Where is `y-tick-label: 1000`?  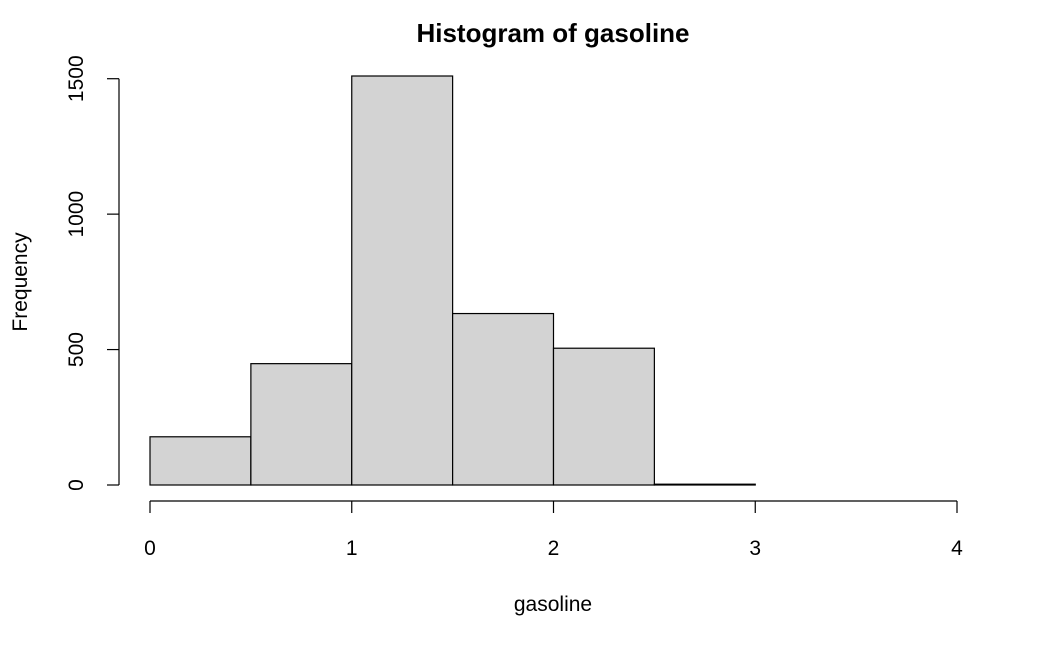 y-tick-label: 1000 is located at coordinates (76, 214).